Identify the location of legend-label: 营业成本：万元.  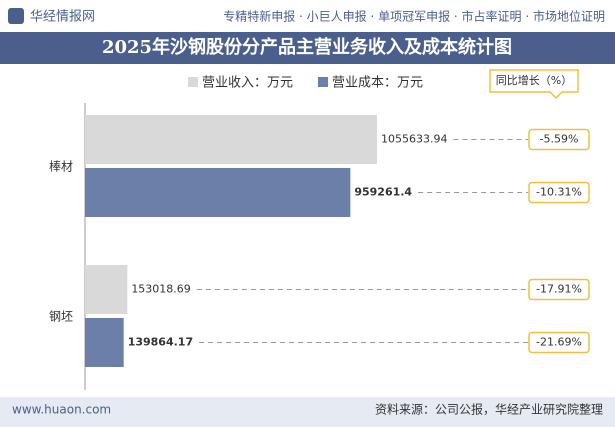
(377, 83).